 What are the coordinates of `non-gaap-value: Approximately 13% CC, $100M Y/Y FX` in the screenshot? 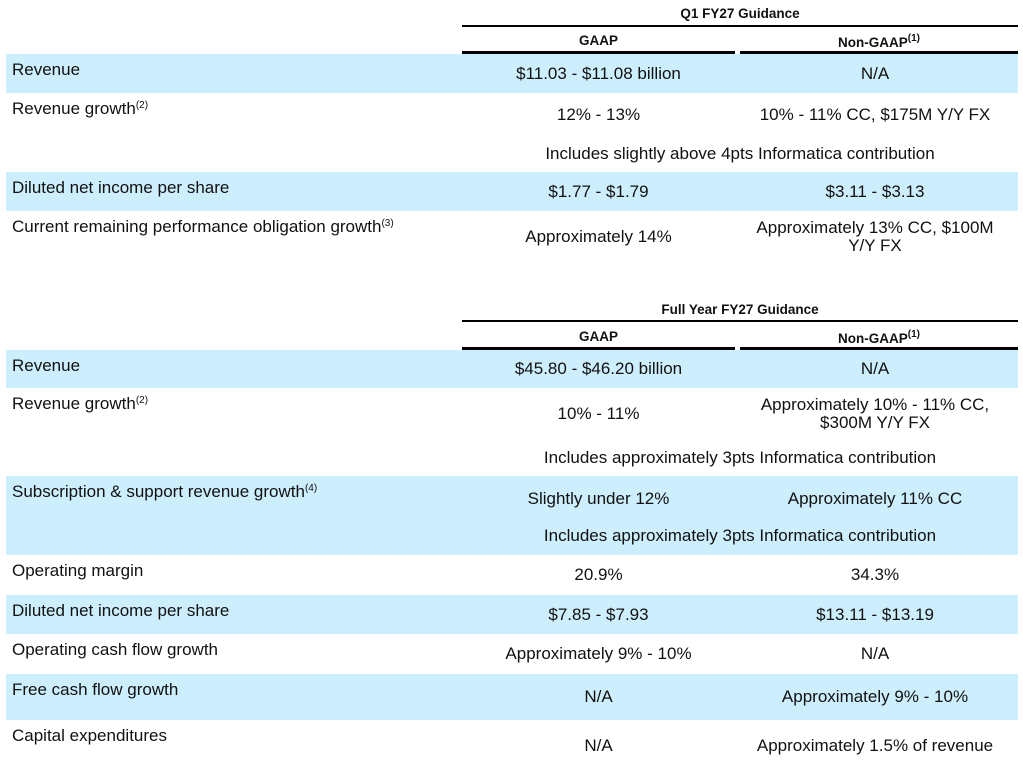 It's located at (875, 236).